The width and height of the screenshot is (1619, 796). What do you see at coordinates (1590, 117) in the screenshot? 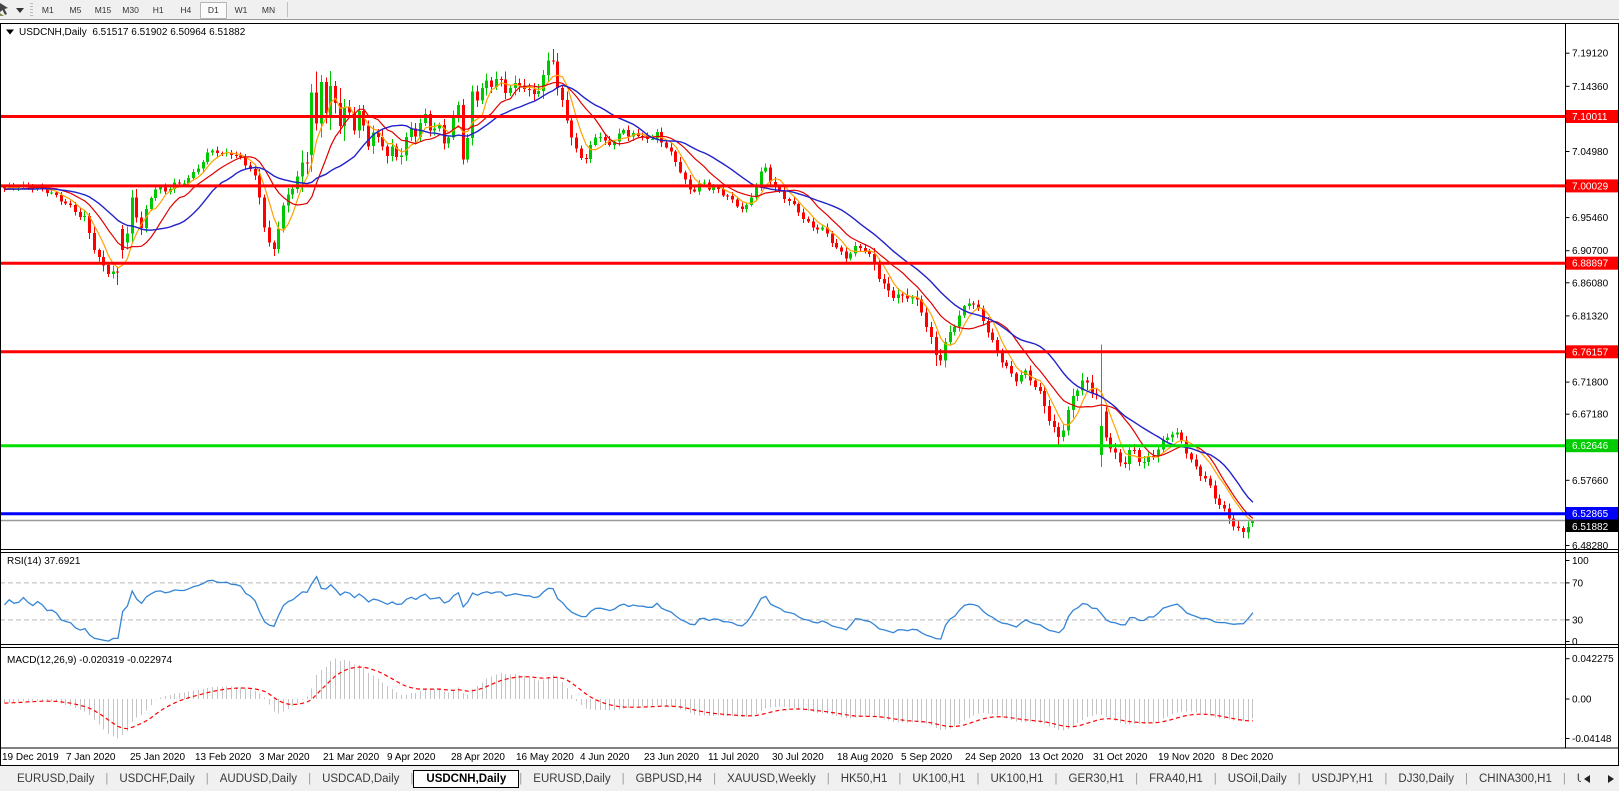
I see `svg-text: 7.10011` at bounding box center [1590, 117].